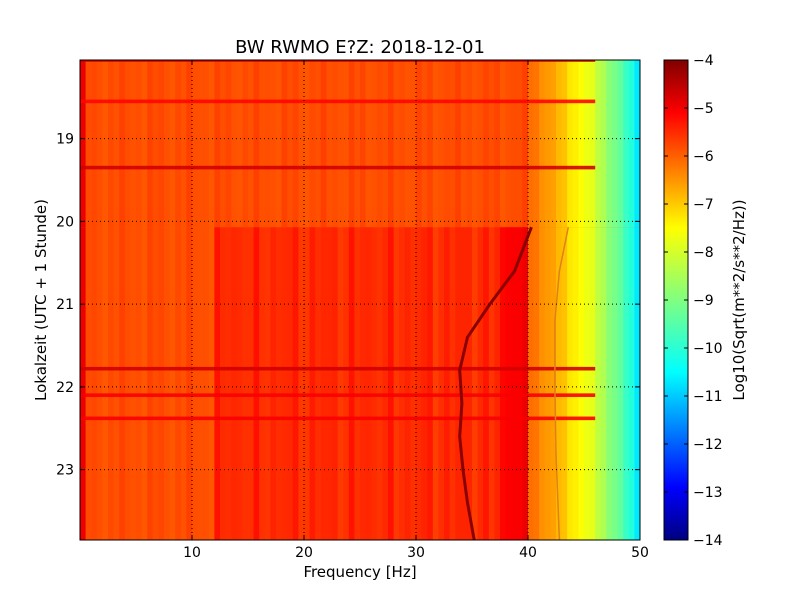 The image size is (800, 600). I want to click on tonal-line-right, so click(562, 383).